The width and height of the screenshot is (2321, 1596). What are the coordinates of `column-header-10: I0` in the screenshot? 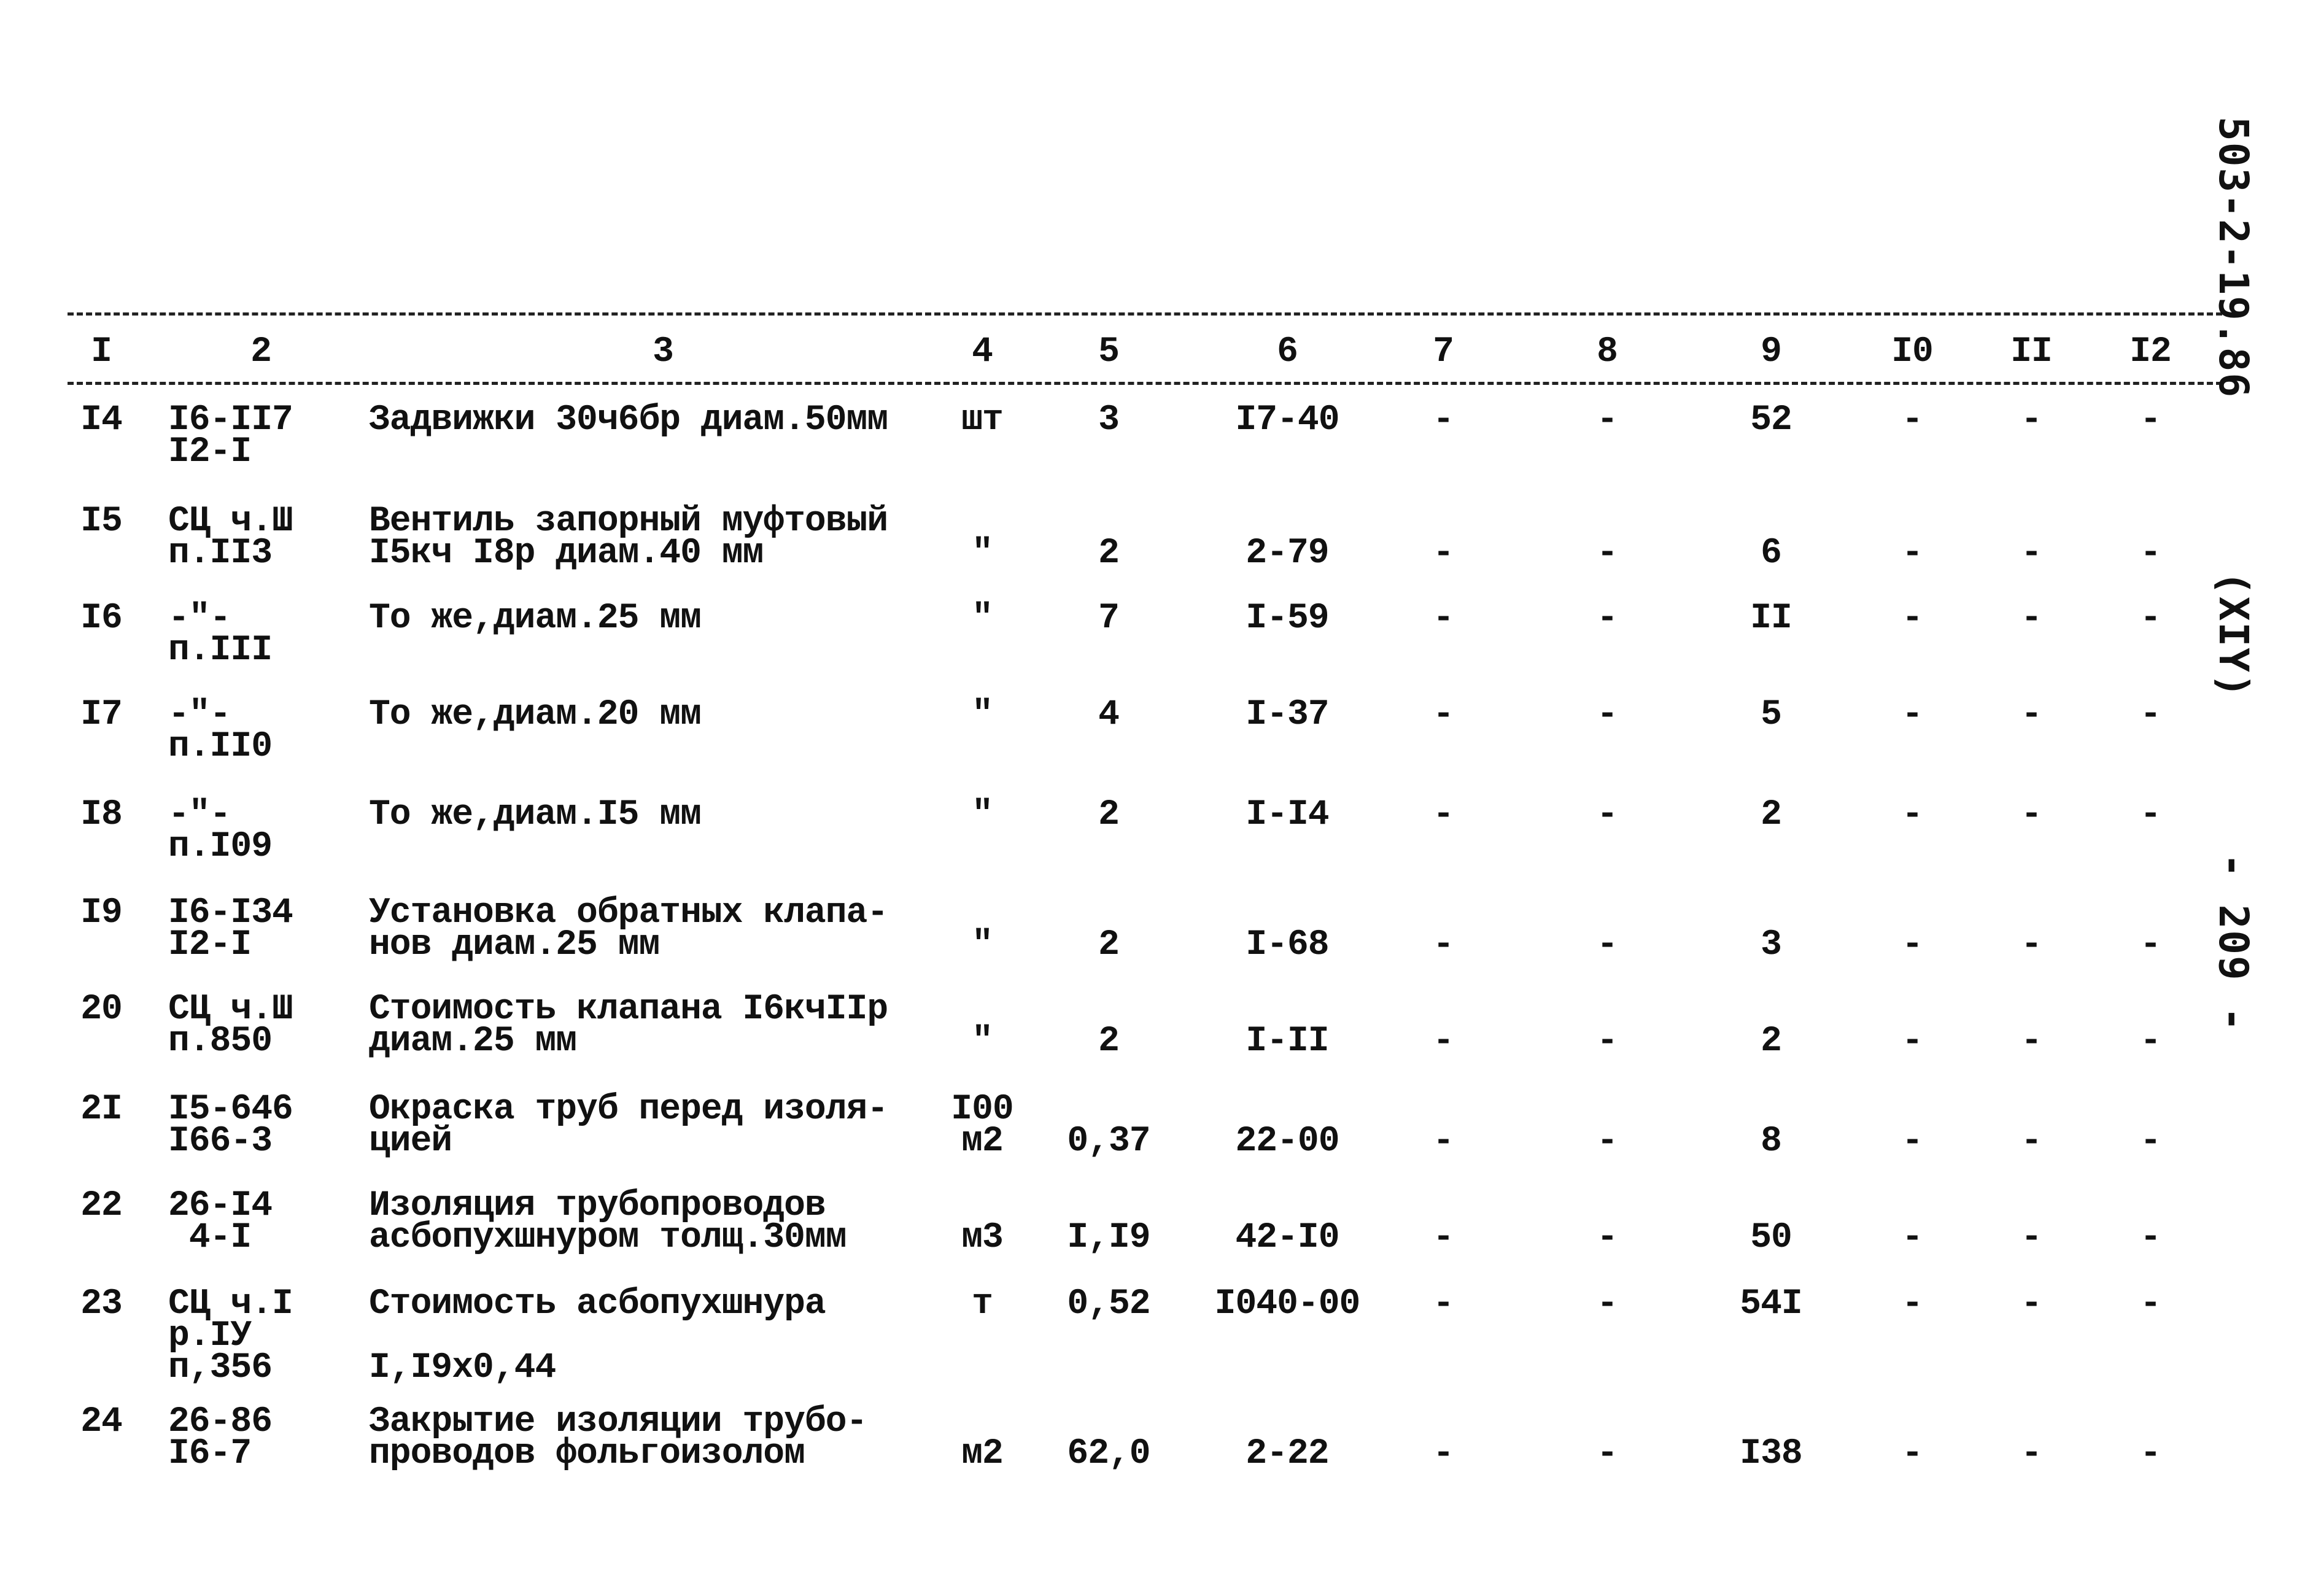 It's located at (1912, 352).